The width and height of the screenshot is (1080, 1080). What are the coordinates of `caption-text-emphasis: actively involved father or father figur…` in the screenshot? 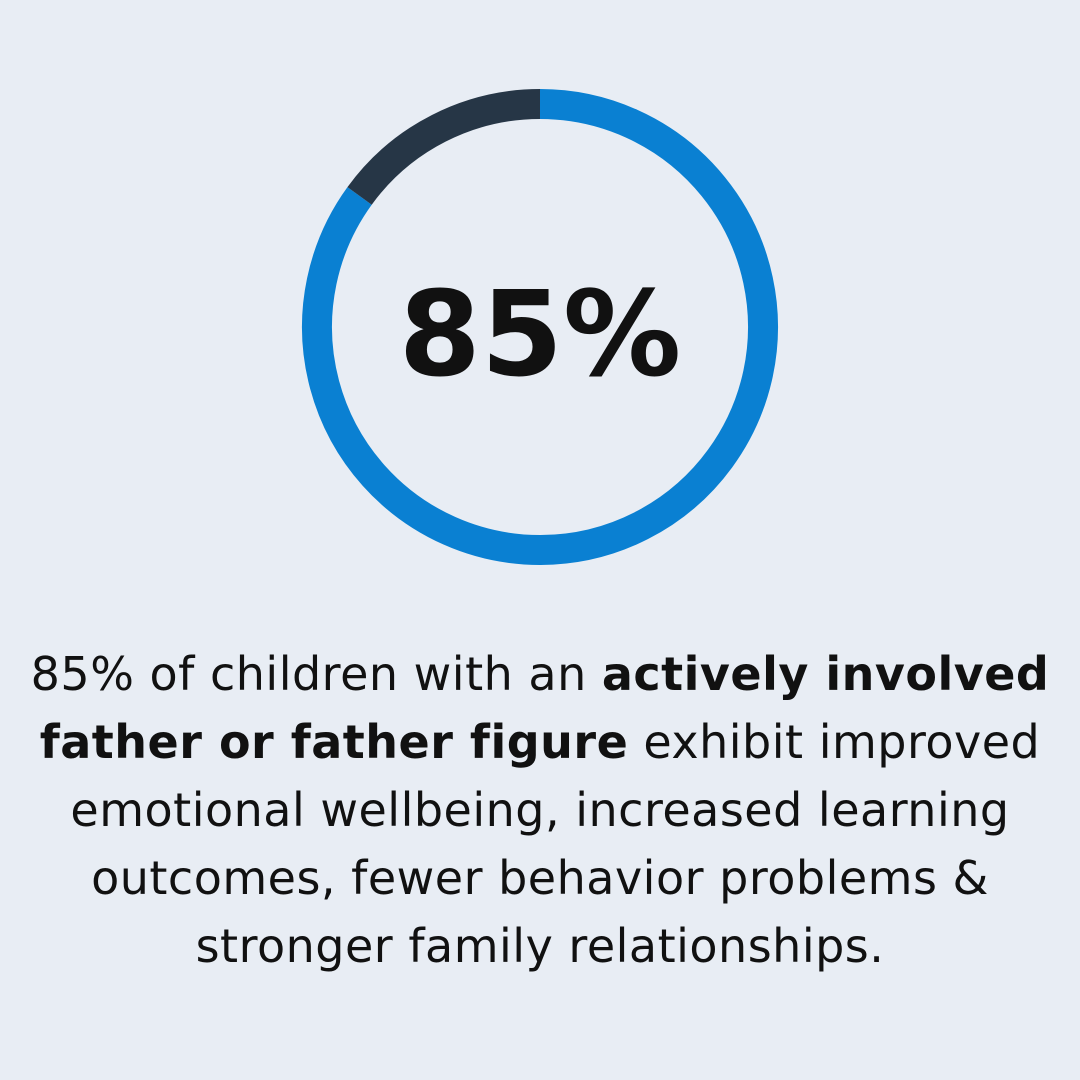 It's located at (544, 708).